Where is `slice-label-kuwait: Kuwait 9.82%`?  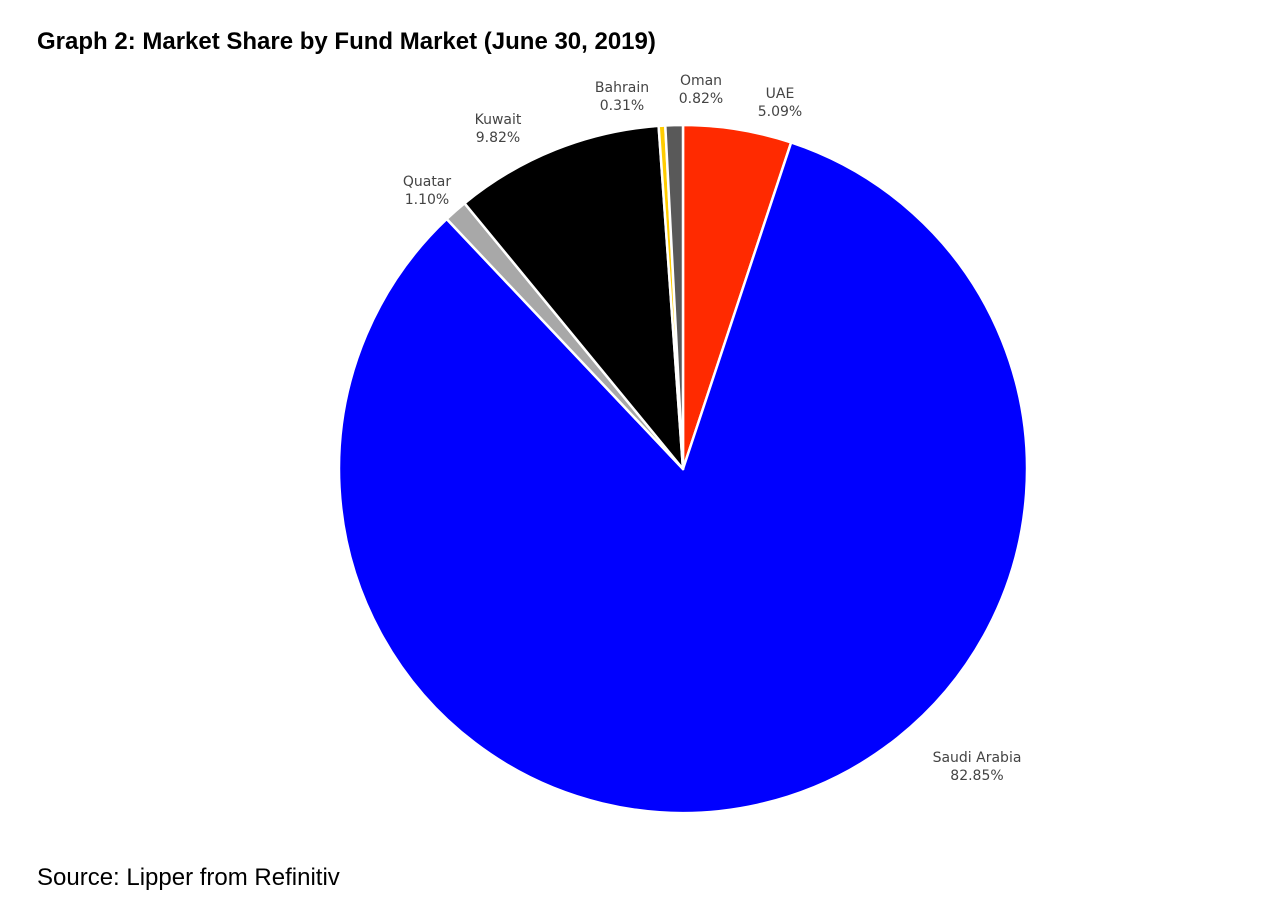 slice-label-kuwait: Kuwait 9.82% is located at coordinates (498, 129).